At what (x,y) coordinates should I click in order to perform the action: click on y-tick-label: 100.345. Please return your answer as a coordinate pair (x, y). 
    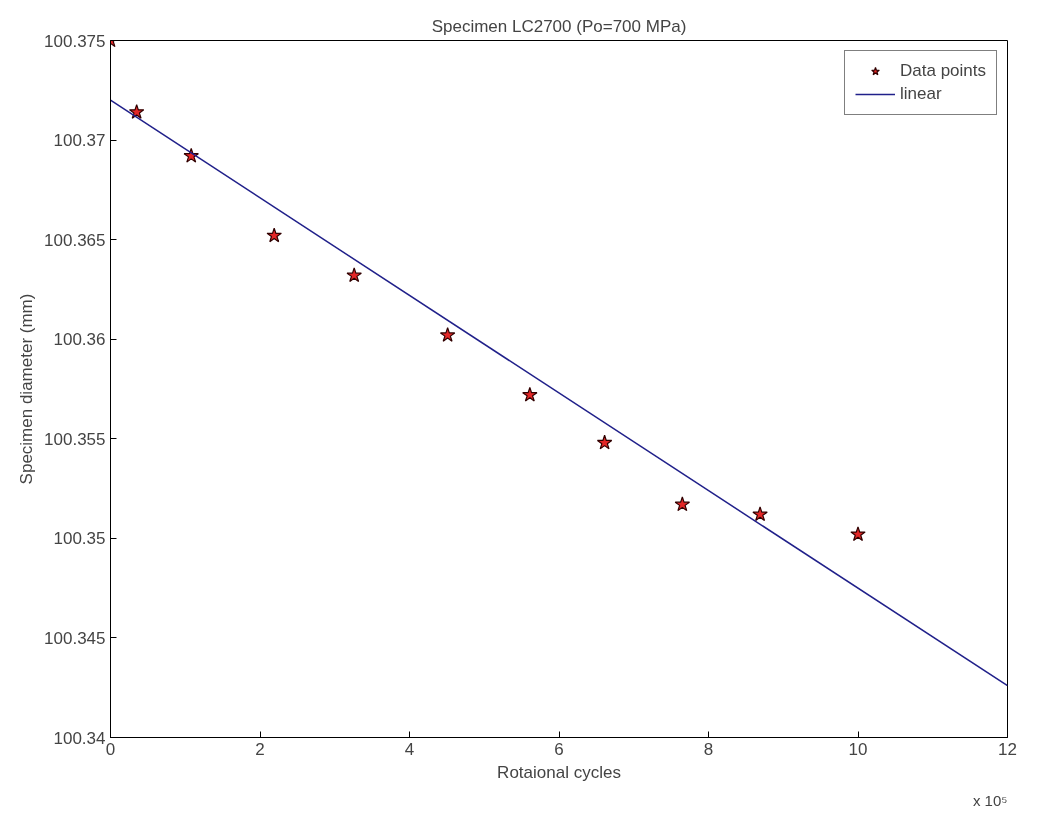
    Looking at the image, I should click on (75, 638).